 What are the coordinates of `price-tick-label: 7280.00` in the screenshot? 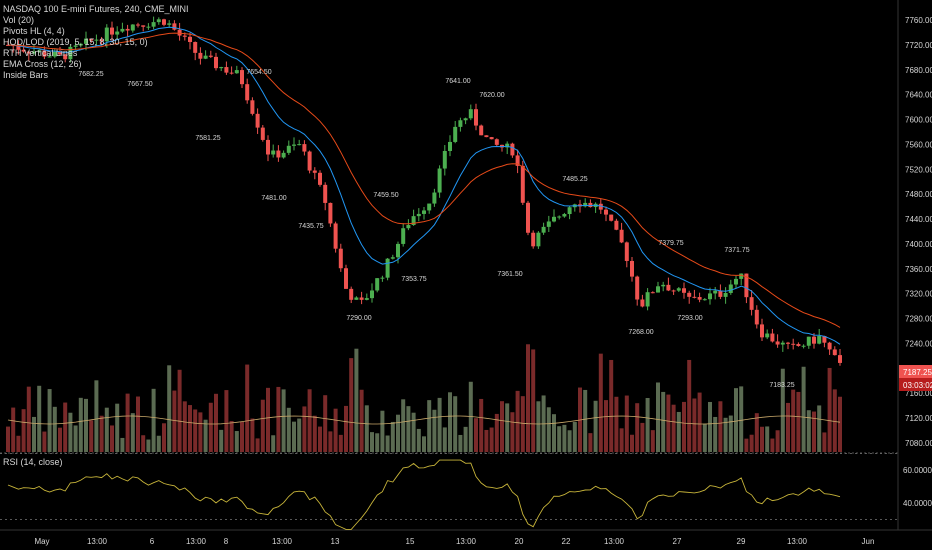 It's located at (918, 319).